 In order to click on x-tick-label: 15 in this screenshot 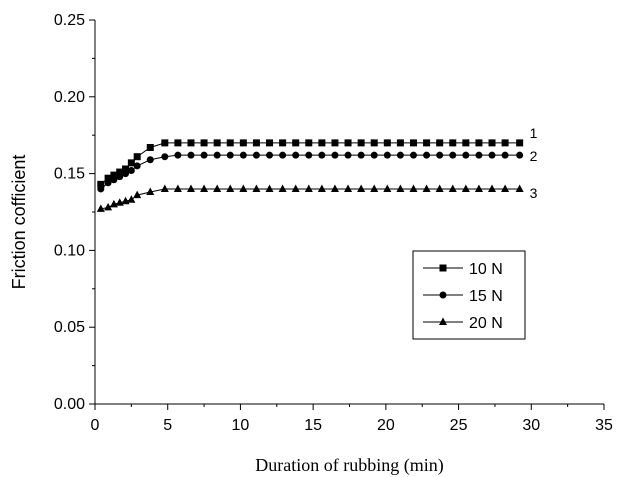, I will do `click(313, 425)`.